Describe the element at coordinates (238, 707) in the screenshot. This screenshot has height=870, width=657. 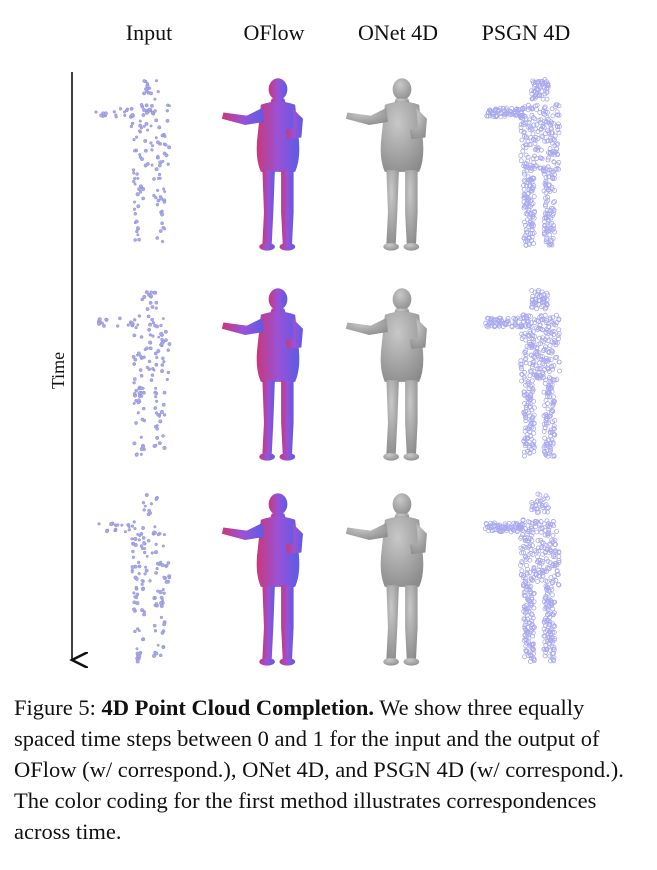
I see `caption-title: 4D Point Cloud Completion.` at that location.